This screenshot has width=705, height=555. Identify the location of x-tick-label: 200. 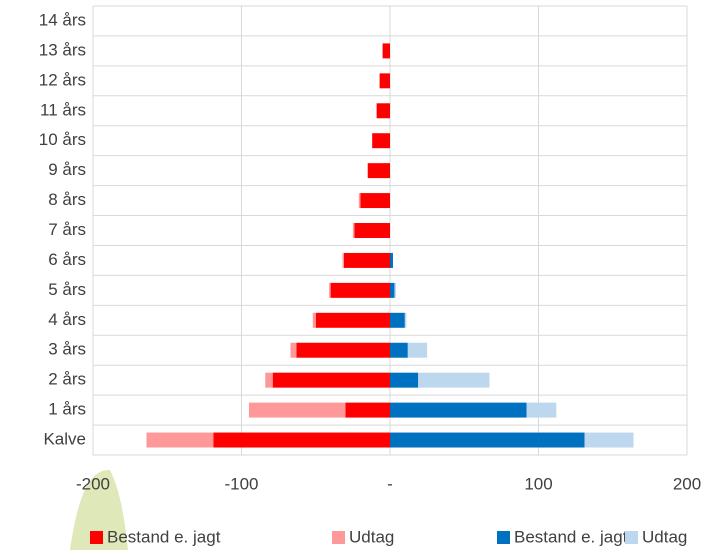
(687, 483).